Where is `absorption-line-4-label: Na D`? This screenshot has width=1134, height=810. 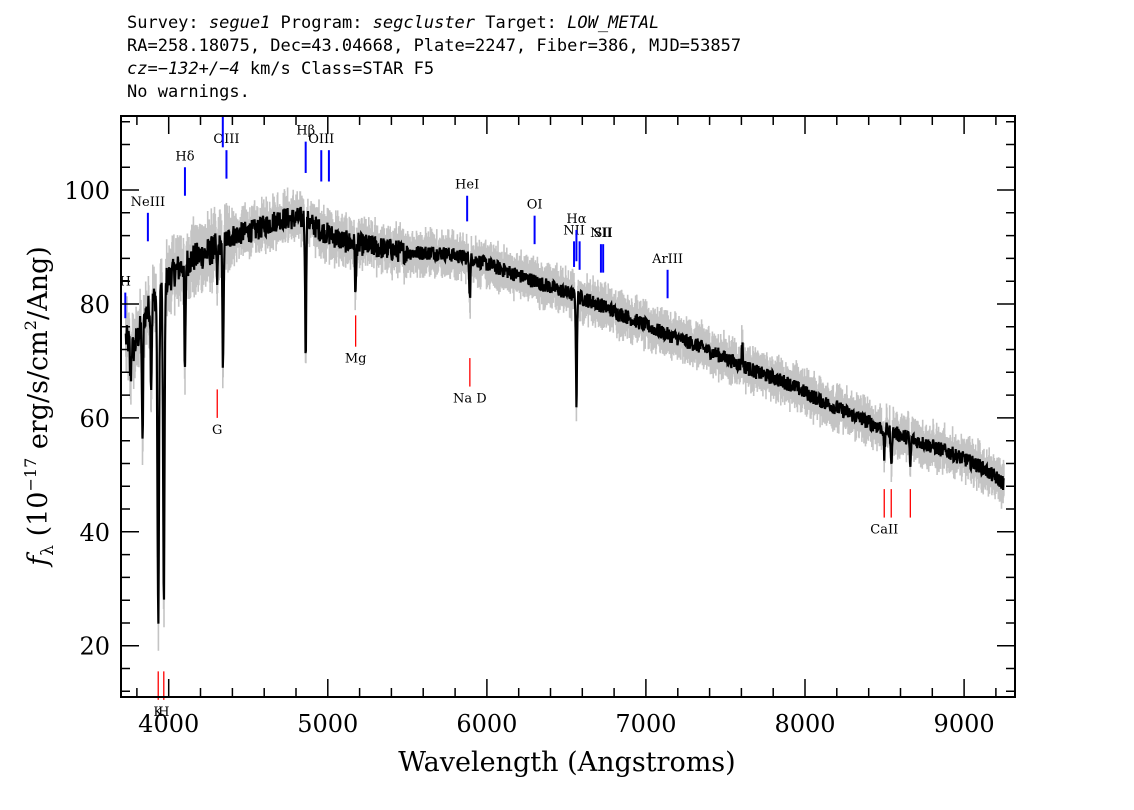 absorption-line-4-label: Na D is located at coordinates (470, 399).